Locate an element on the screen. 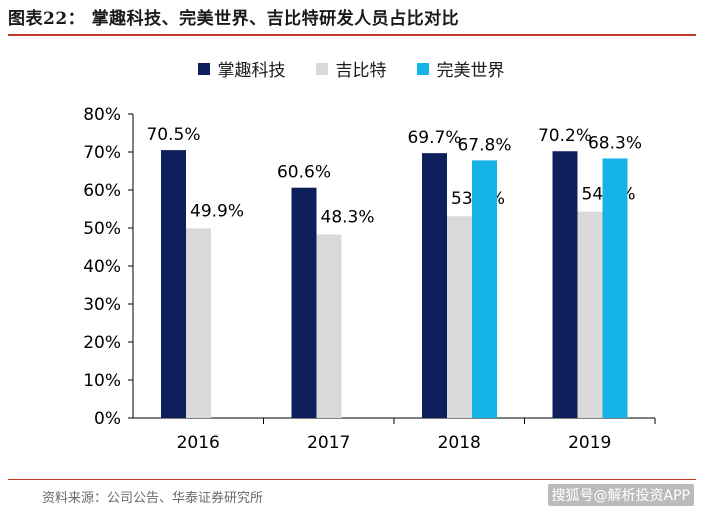 The image size is (702, 511). bar-完美世界-2019 is located at coordinates (615, 288).